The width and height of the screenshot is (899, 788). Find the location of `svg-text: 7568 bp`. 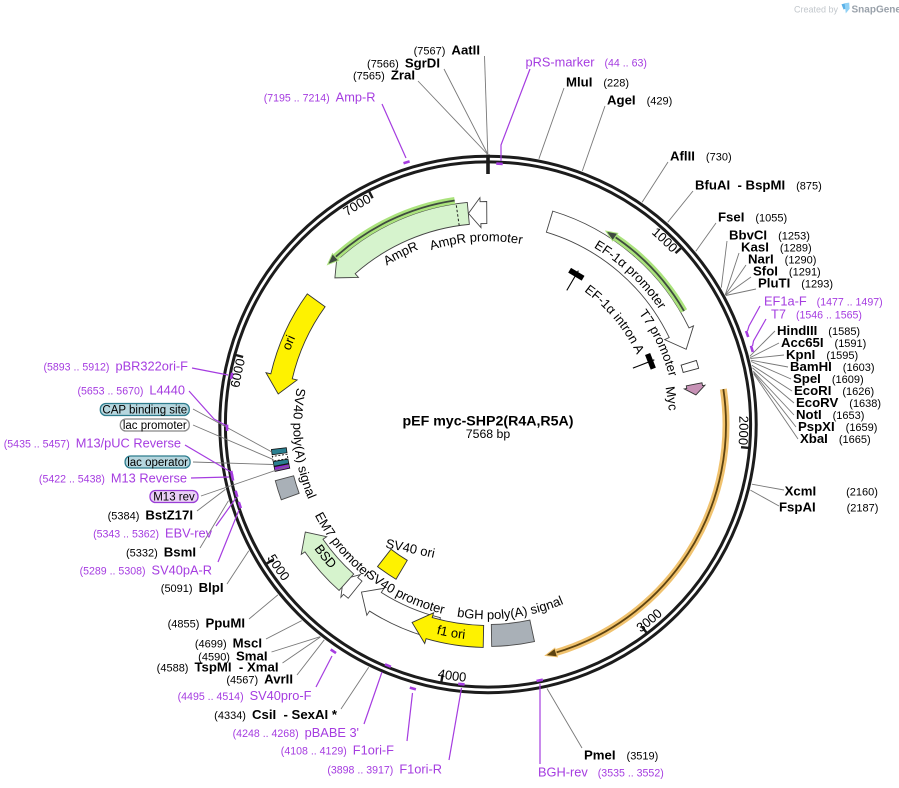

svg-text: 7568 bp is located at coordinates (488, 434).